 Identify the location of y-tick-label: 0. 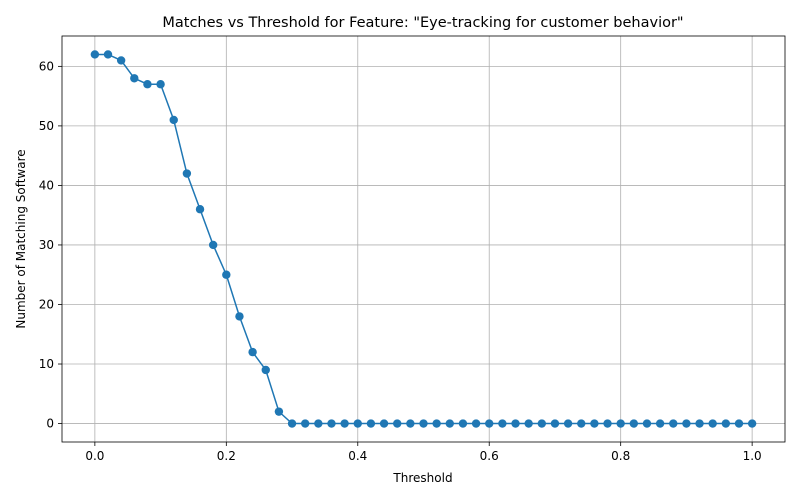
(50, 424).